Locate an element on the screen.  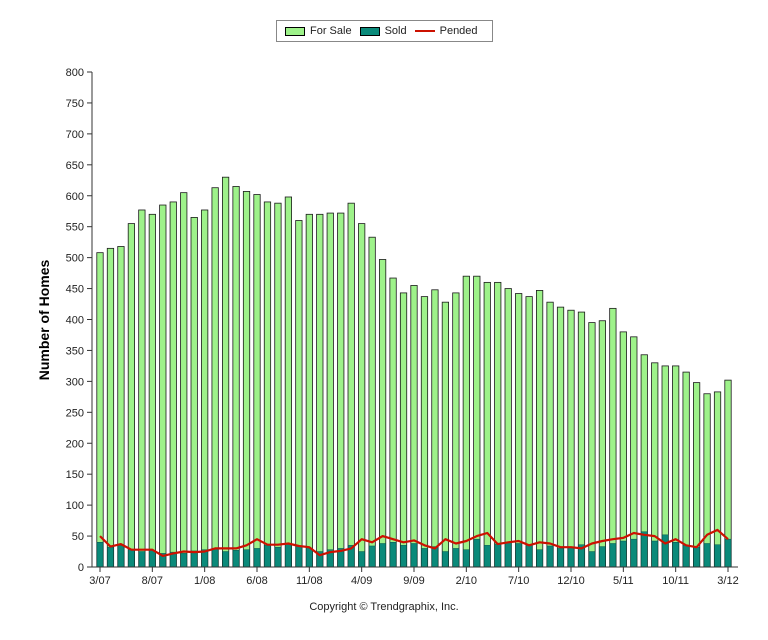
y-tick-label: 500 is located at coordinates (75, 259).